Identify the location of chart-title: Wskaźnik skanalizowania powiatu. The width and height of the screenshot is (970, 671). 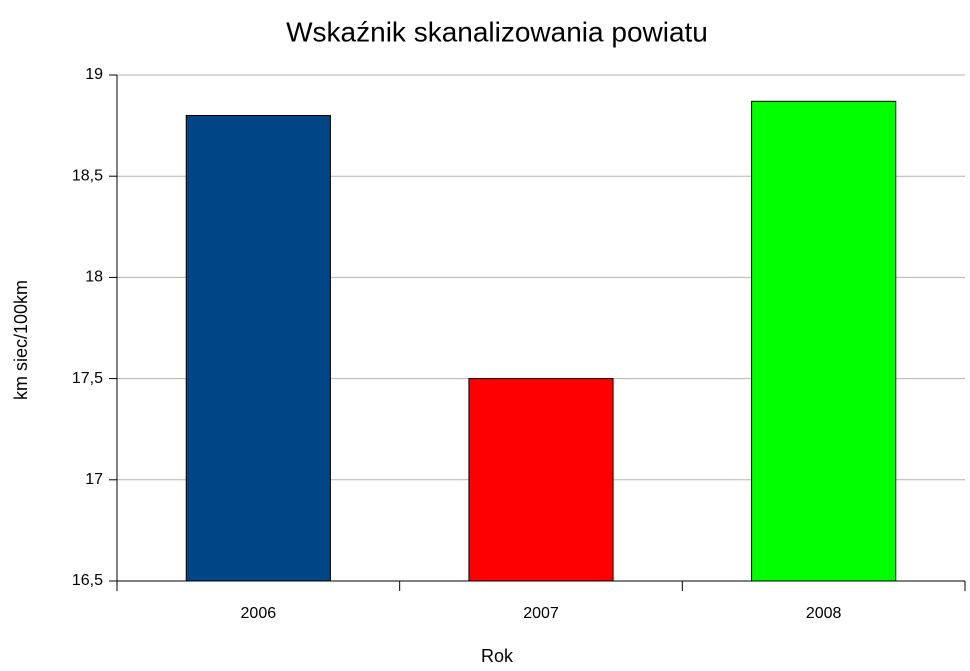
(497, 31).